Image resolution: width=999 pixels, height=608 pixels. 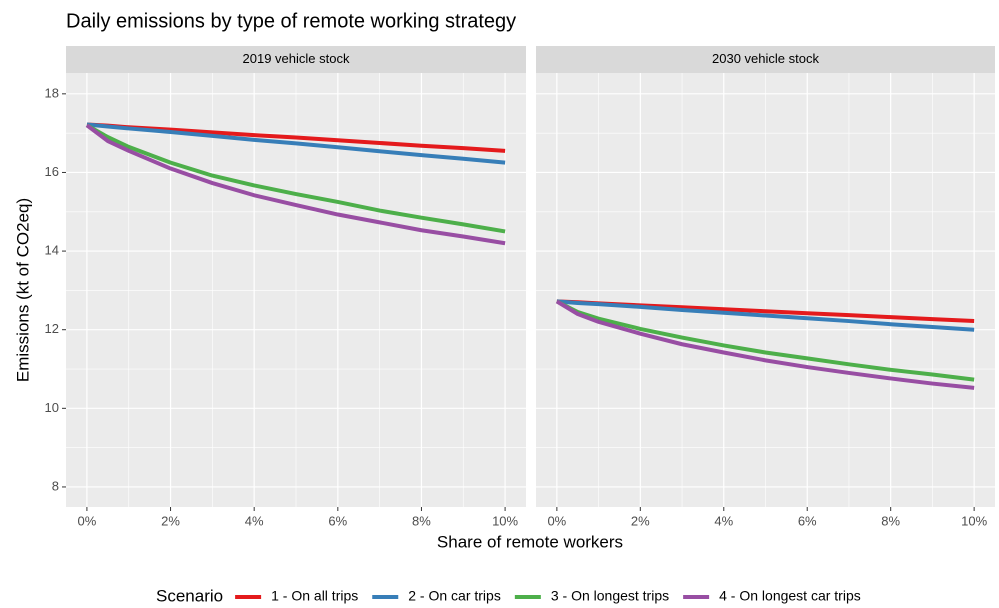 What do you see at coordinates (55, 485) in the screenshot?
I see `y-tick-label: 8` at bounding box center [55, 485].